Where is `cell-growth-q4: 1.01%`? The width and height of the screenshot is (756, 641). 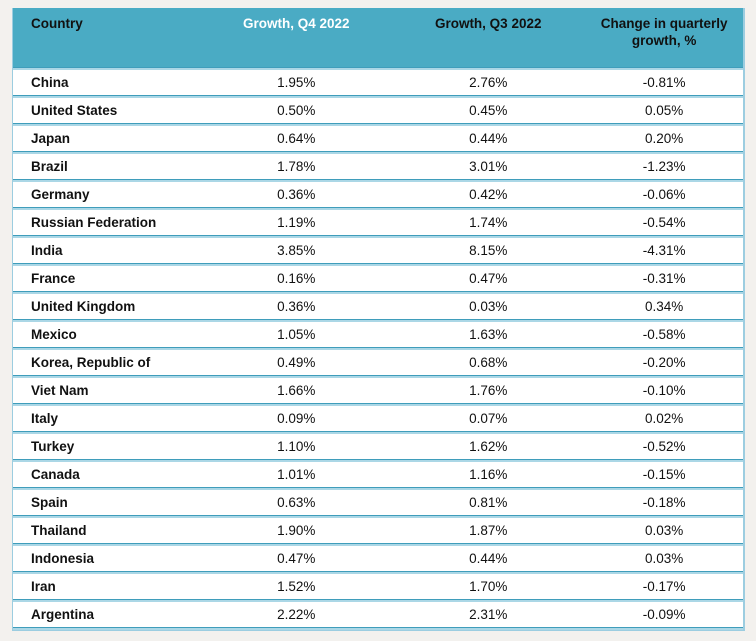 cell-growth-q4: 1.01% is located at coordinates (296, 474).